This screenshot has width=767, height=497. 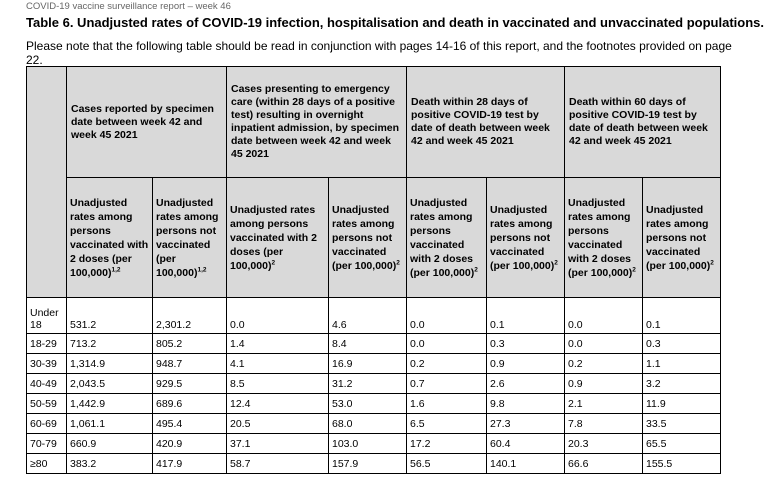 I want to click on rate-cell: 20.5, so click(x=277, y=423).